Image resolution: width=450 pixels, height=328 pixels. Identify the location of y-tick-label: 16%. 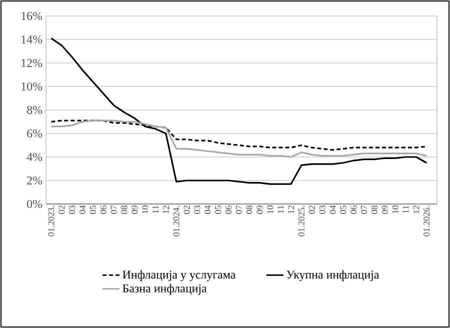
(32, 16).